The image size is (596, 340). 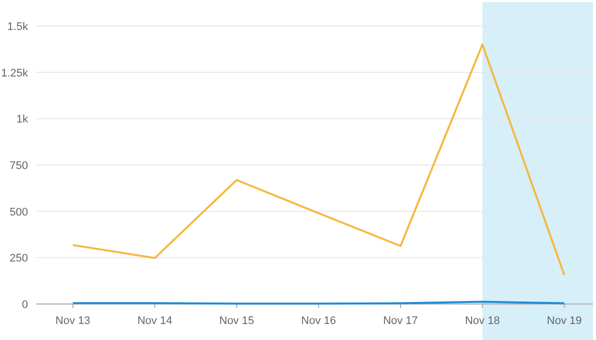 What do you see at coordinates (564, 321) in the screenshot?
I see `x-tick-label: Nov 19` at bounding box center [564, 321].